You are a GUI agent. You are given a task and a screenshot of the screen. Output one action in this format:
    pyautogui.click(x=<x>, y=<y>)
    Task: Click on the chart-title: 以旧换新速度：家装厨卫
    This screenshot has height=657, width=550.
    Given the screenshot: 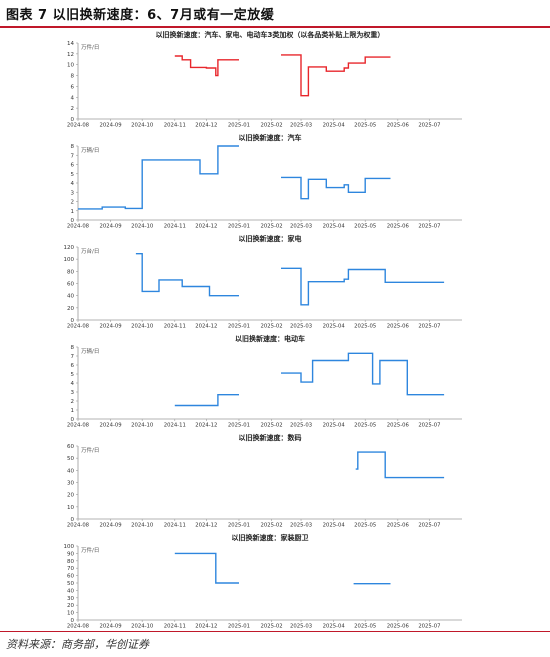 What is the action you would take?
    pyautogui.click(x=270, y=537)
    